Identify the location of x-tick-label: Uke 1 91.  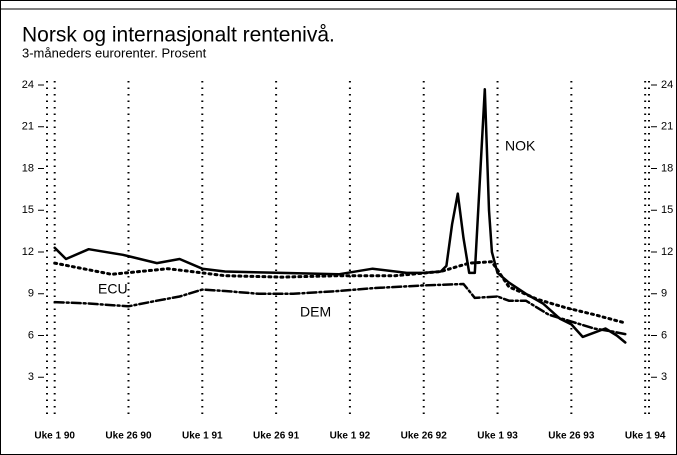
(202, 436).